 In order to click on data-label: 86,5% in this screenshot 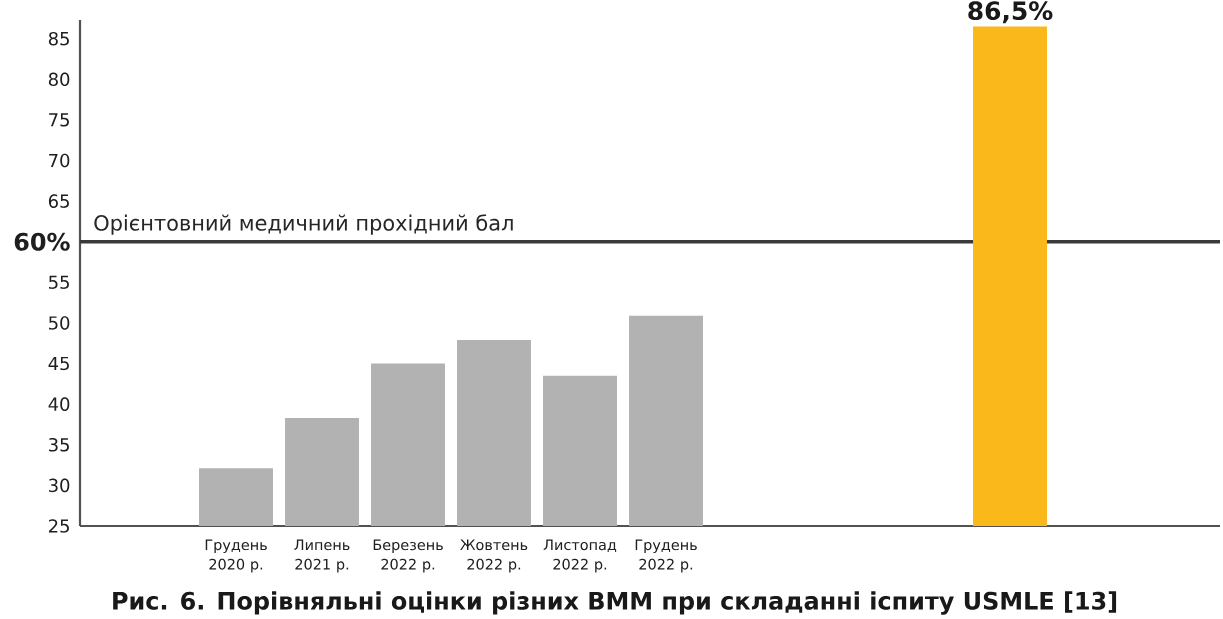, I will do `click(1010, 12)`.